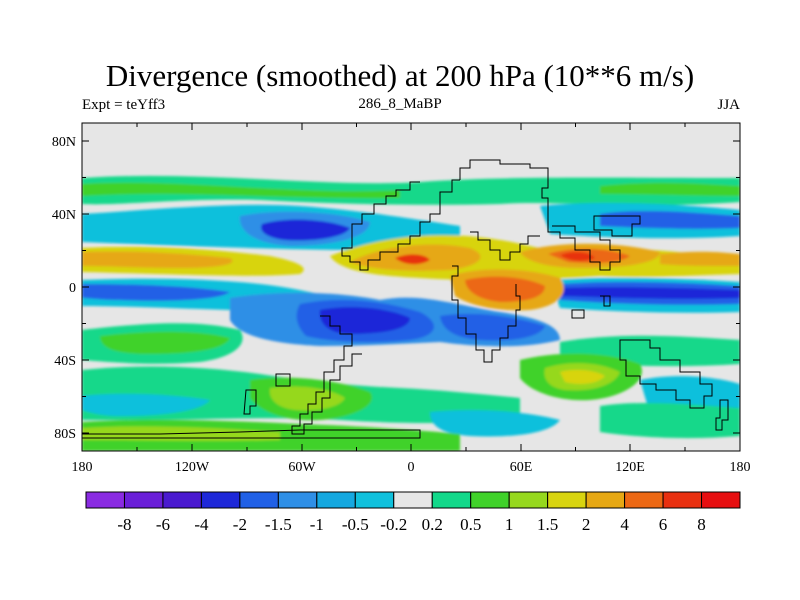 Image resolution: width=800 pixels, height=600 pixels. I want to click on cb-label: 6, so click(663, 524).